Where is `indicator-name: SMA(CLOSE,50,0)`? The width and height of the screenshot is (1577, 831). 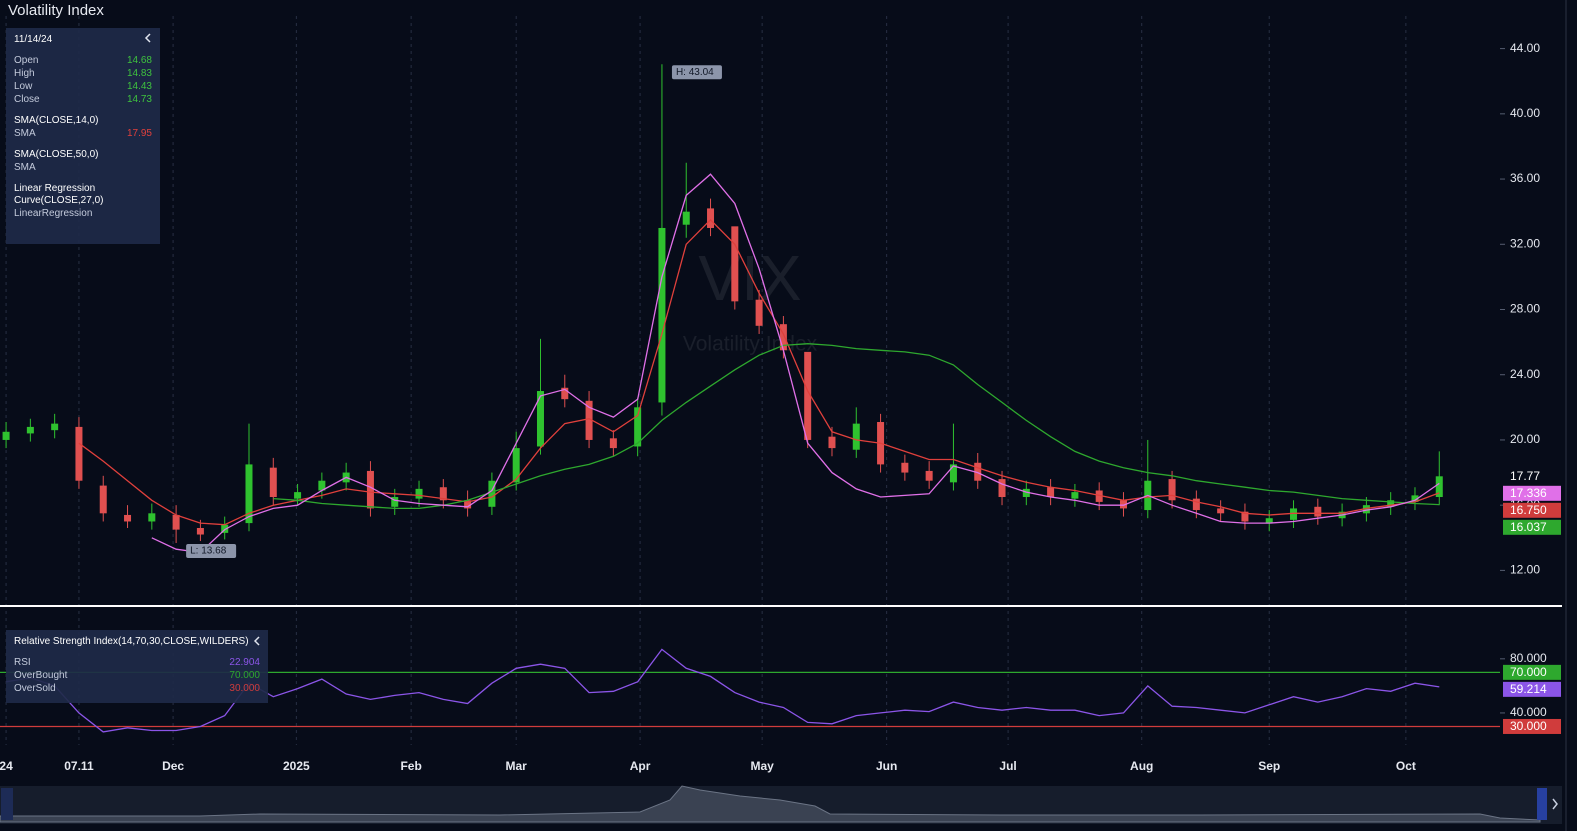 indicator-name: SMA(CLOSE,50,0) is located at coordinates (56, 154).